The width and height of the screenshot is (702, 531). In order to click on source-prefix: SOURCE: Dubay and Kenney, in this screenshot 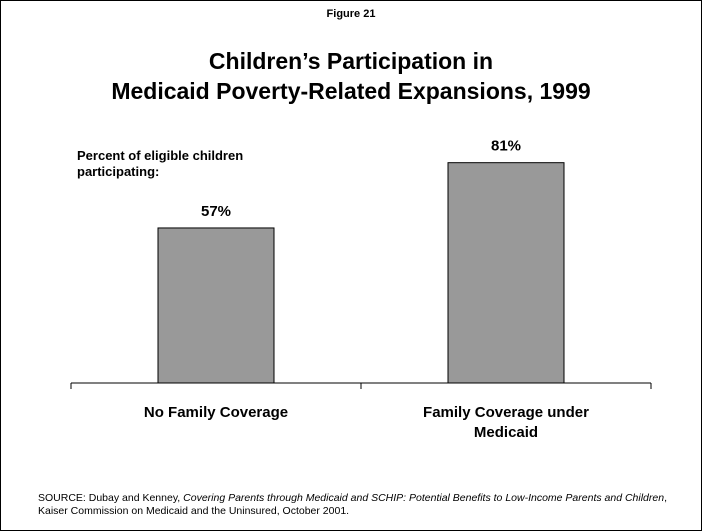, I will do `click(111, 498)`.